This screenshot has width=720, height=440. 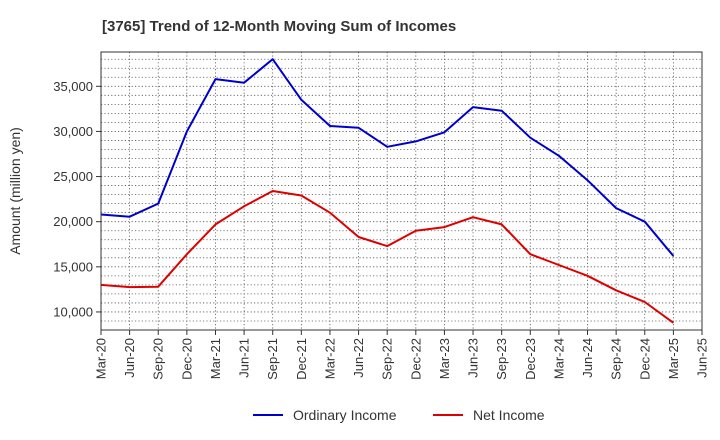 I want to click on x-tick-label: Jun-20, so click(x=129, y=358).